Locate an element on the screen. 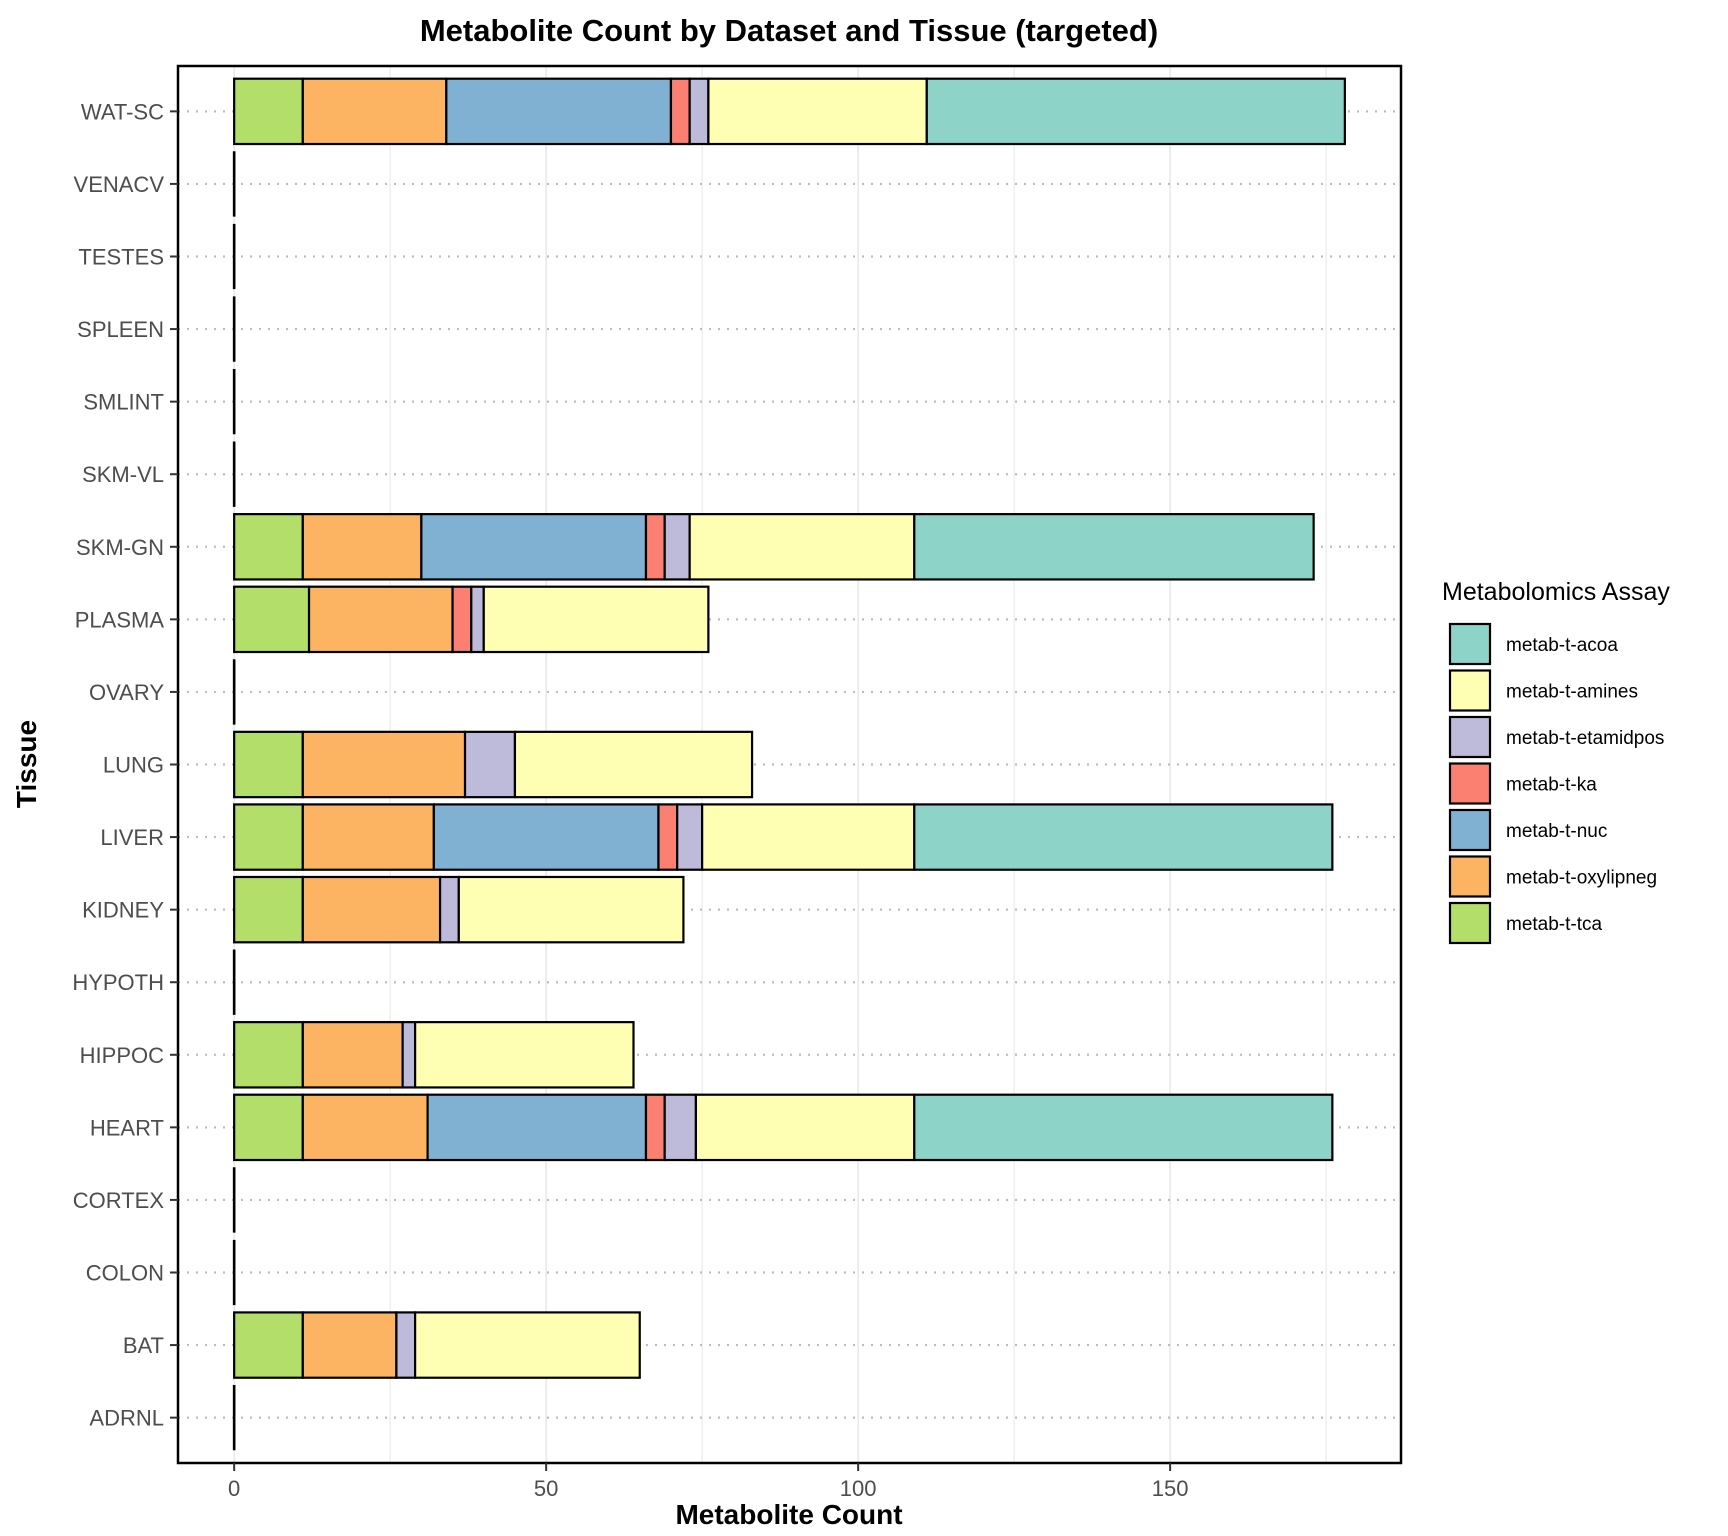 The width and height of the screenshot is (1728, 1536). bar-skm-gn-metab-t-ka is located at coordinates (655, 547).